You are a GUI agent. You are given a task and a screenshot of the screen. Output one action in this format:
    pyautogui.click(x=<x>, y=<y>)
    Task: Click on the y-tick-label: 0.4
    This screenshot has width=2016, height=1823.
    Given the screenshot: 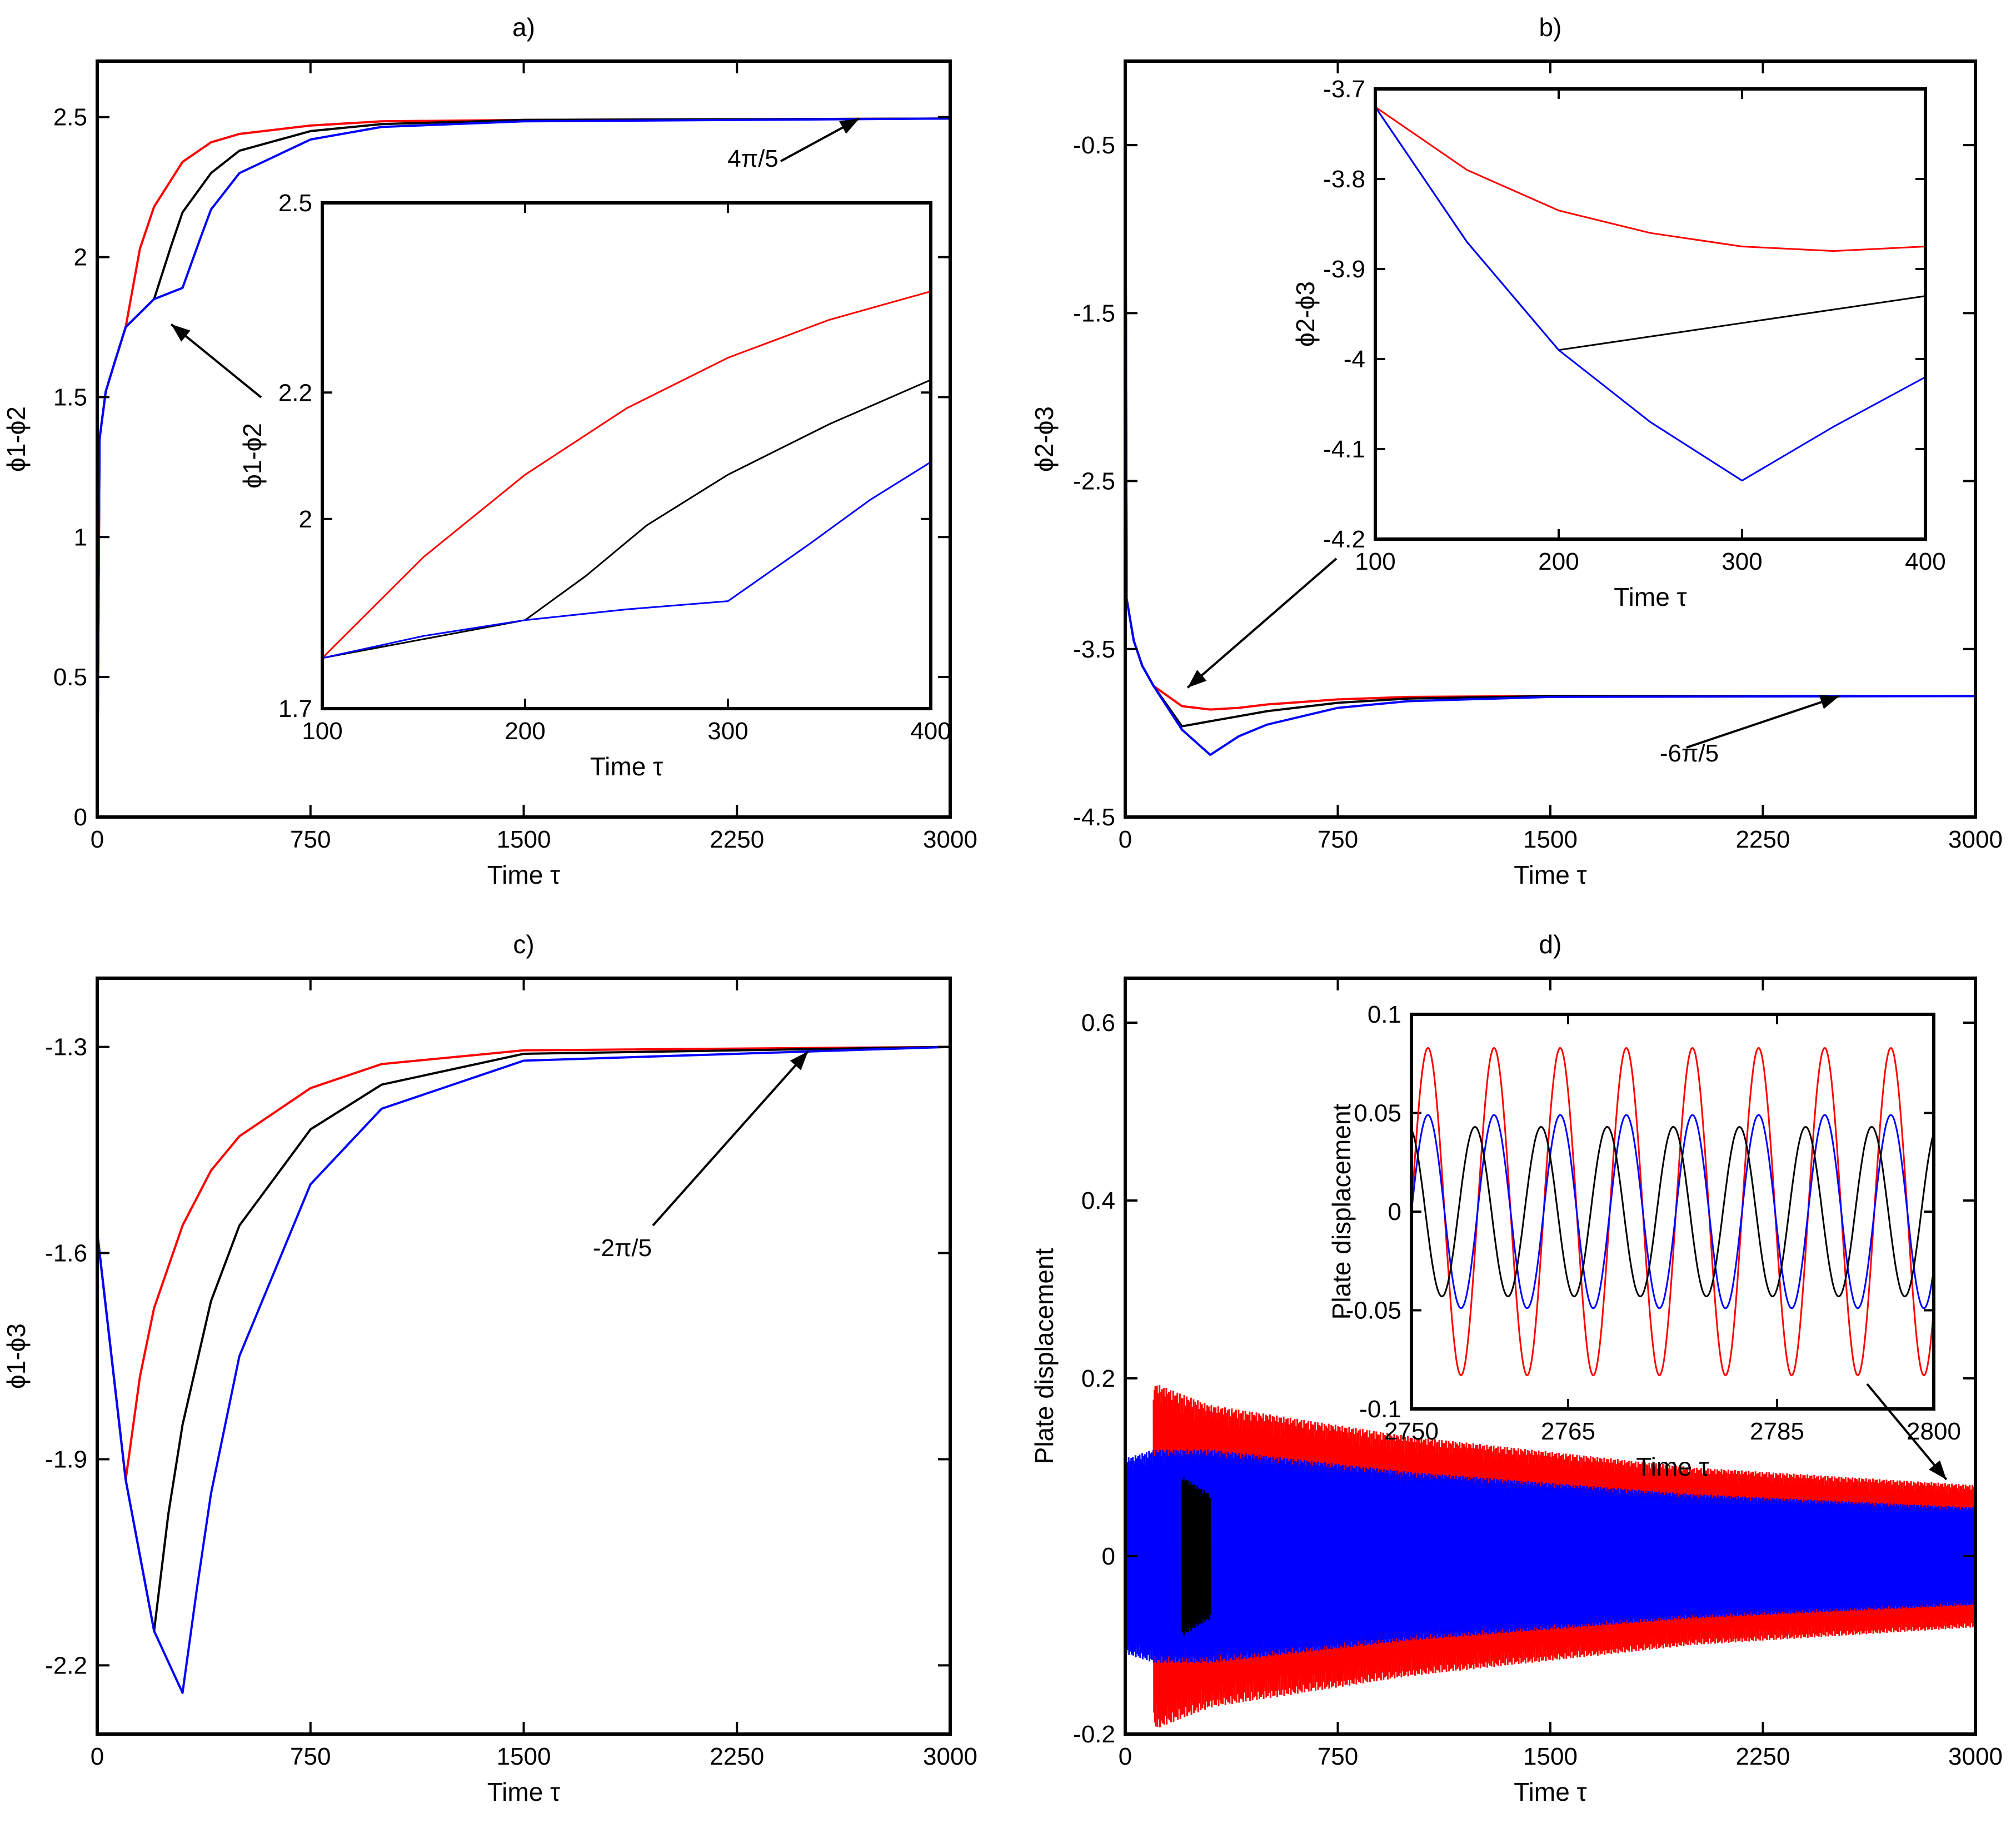 What is the action you would take?
    pyautogui.click(x=1098, y=1201)
    